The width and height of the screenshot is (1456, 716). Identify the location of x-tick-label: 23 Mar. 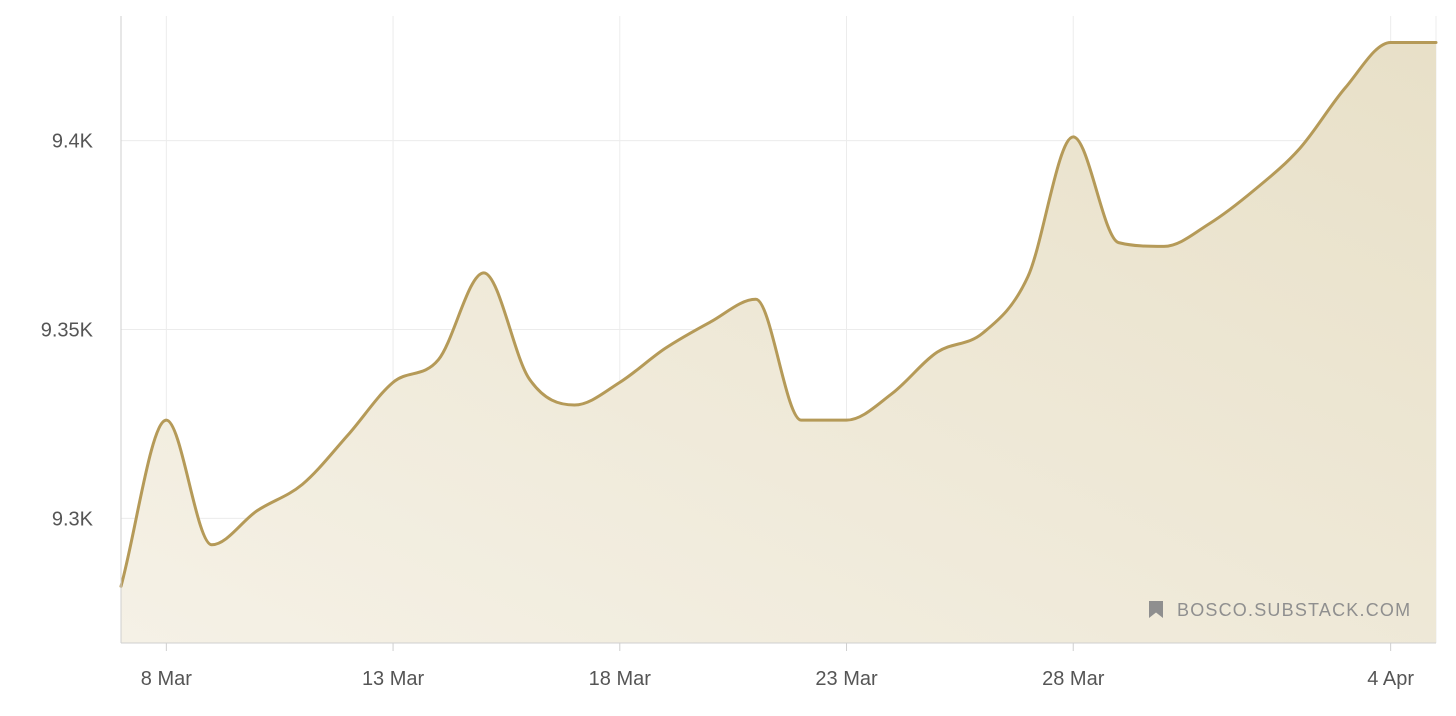
(846, 679).